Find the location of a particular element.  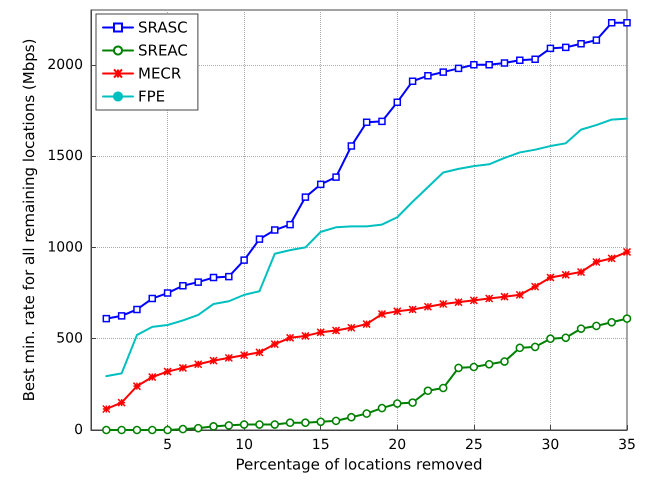

y-tick-label: 500 is located at coordinates (69, 338).